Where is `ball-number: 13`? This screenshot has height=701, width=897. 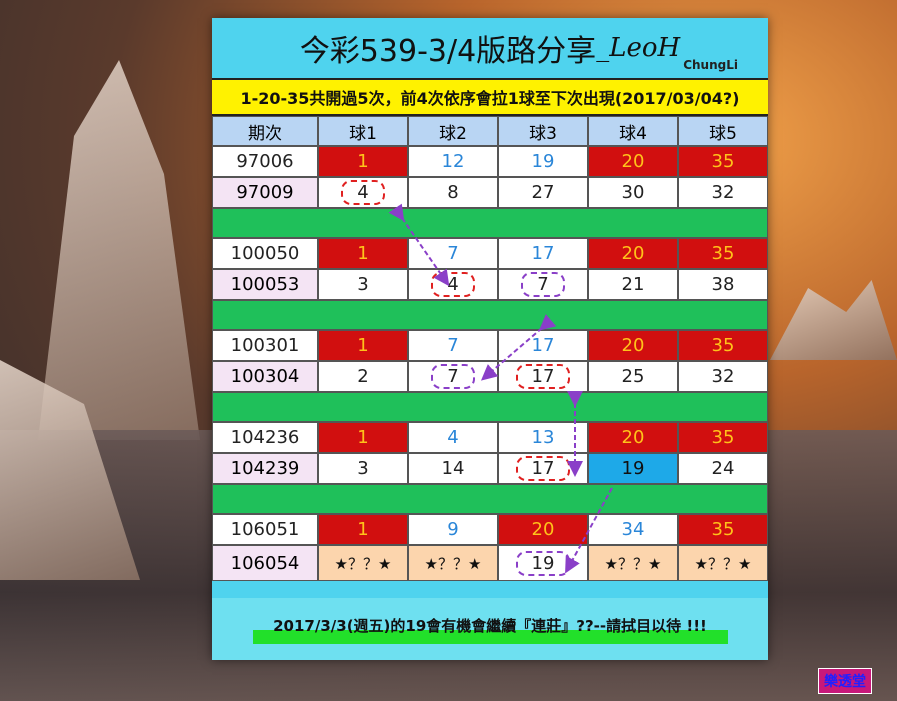 ball-number: 13 is located at coordinates (543, 437).